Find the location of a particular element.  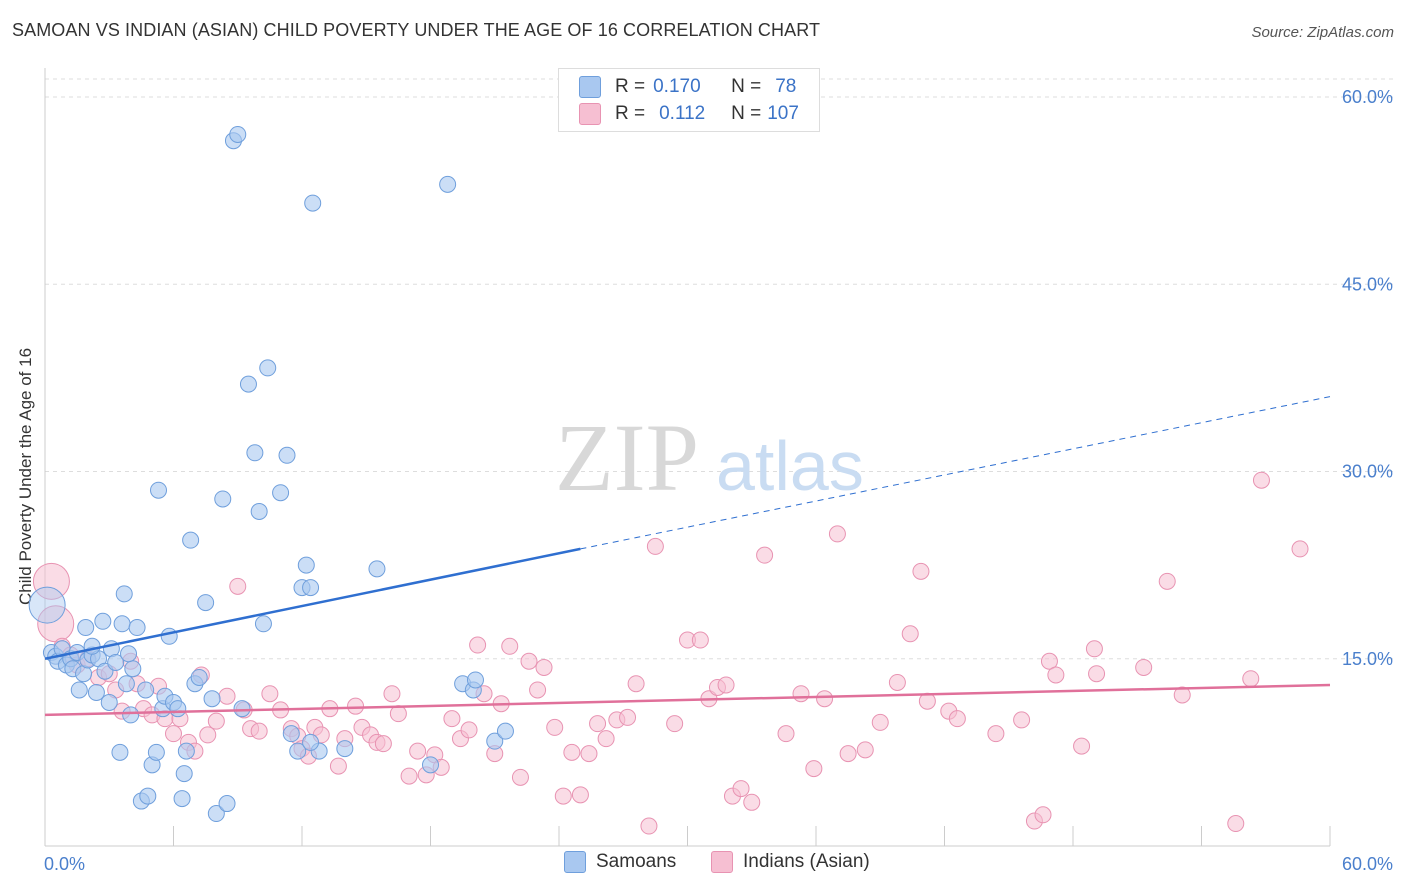

y-tick-label-45: 45.0% is located at coordinates (1367, 284).